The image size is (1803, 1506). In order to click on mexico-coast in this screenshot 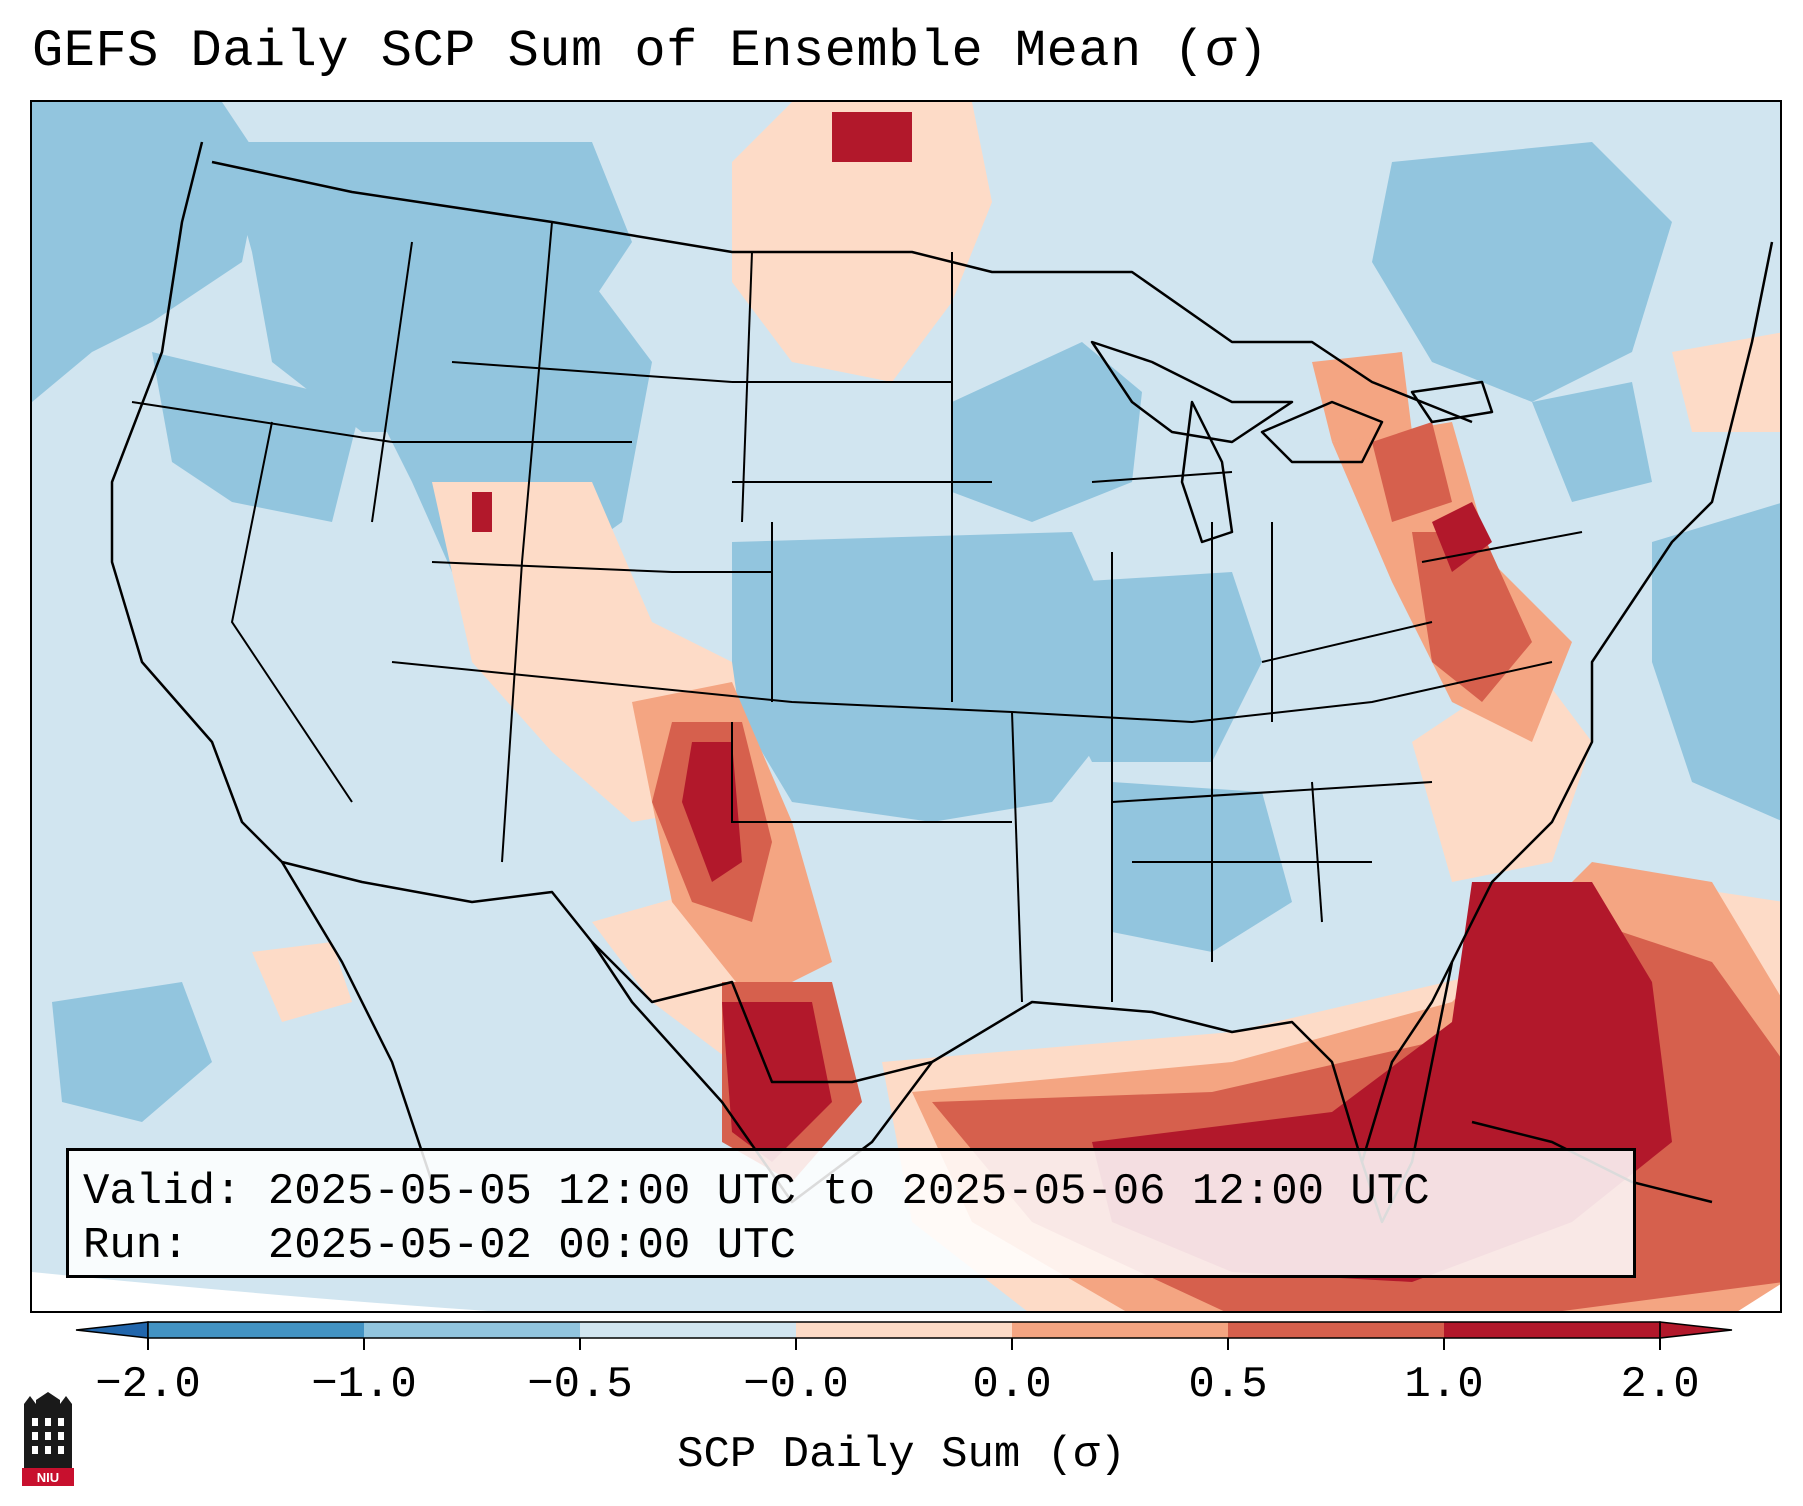, I will do `click(357, 1022)`.